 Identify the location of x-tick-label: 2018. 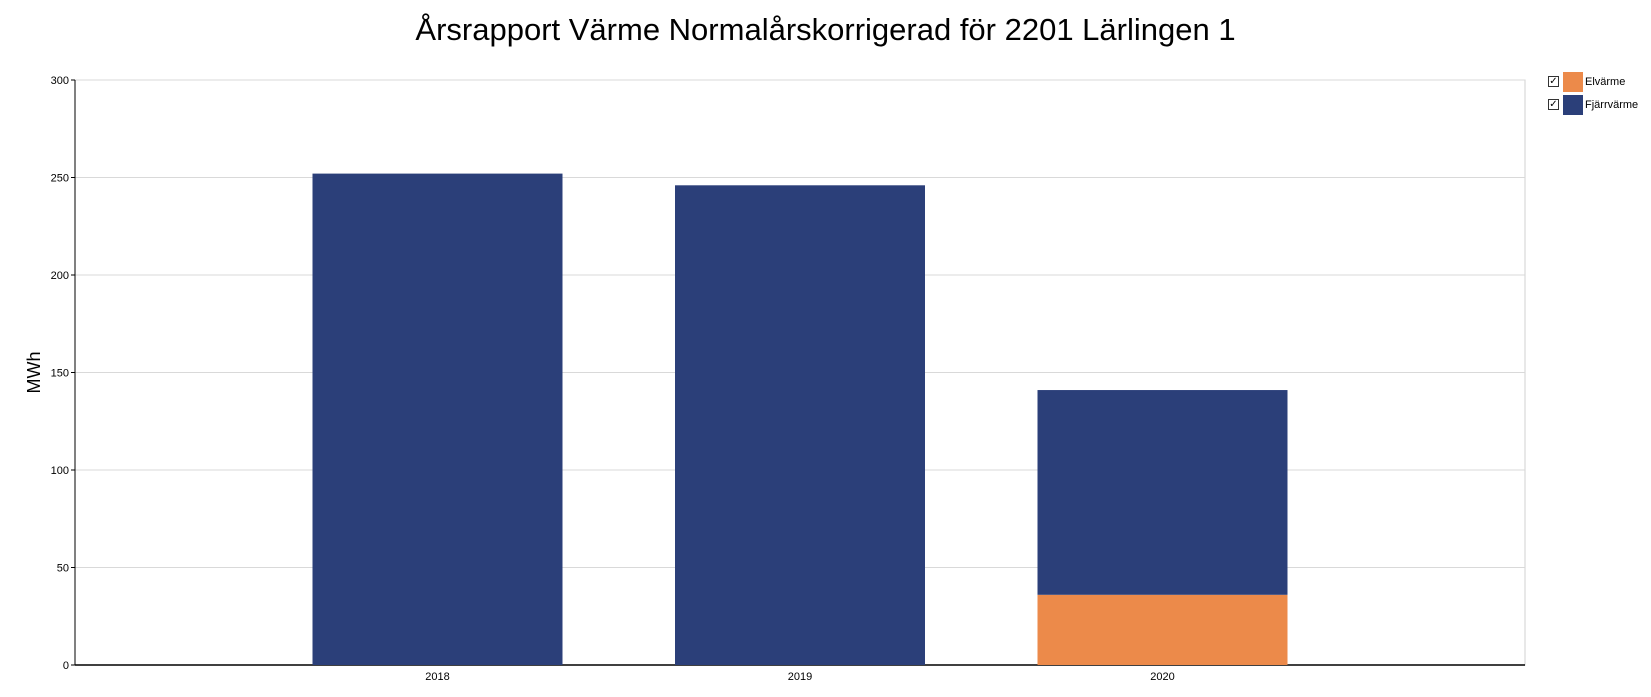
(437, 677).